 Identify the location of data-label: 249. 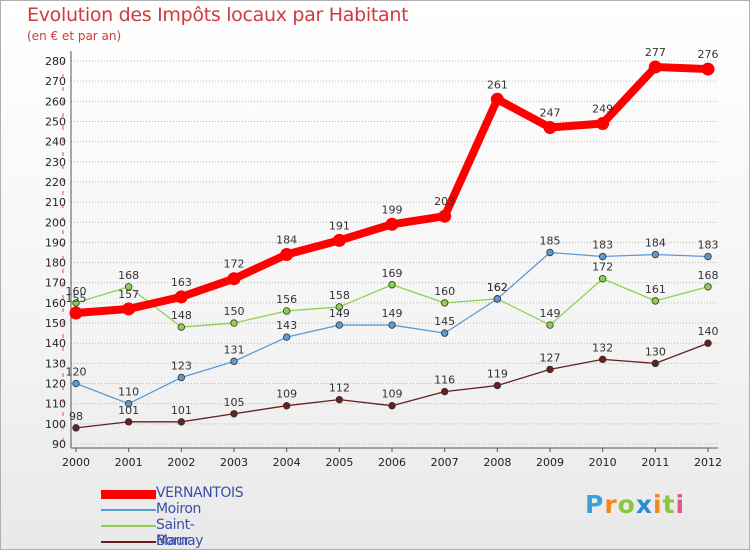
(602, 108).